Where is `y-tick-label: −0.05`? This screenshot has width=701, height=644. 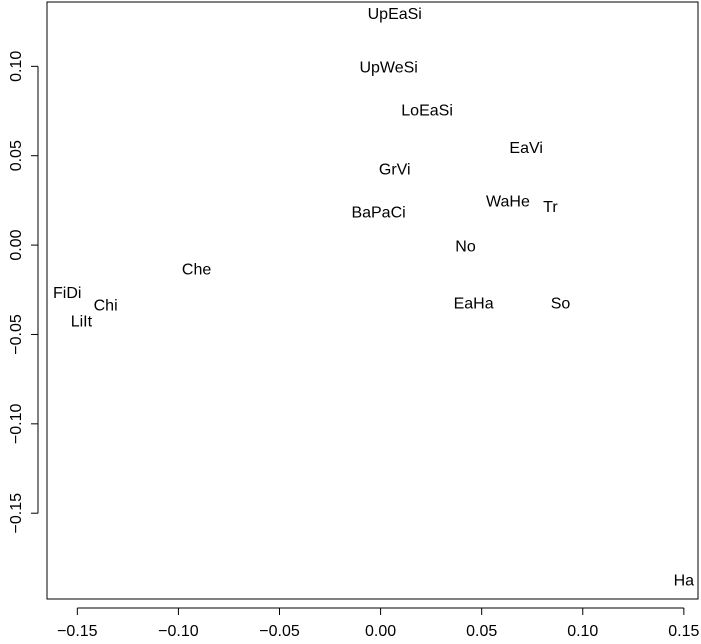
y-tick-label: −0.05 is located at coordinates (16, 334).